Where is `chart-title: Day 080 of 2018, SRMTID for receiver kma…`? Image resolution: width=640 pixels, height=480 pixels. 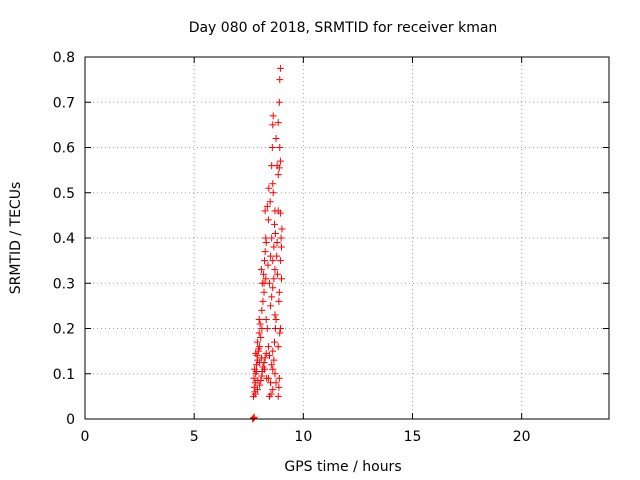
chart-title: Day 080 of 2018, SRMTID for receiver kma… is located at coordinates (343, 28).